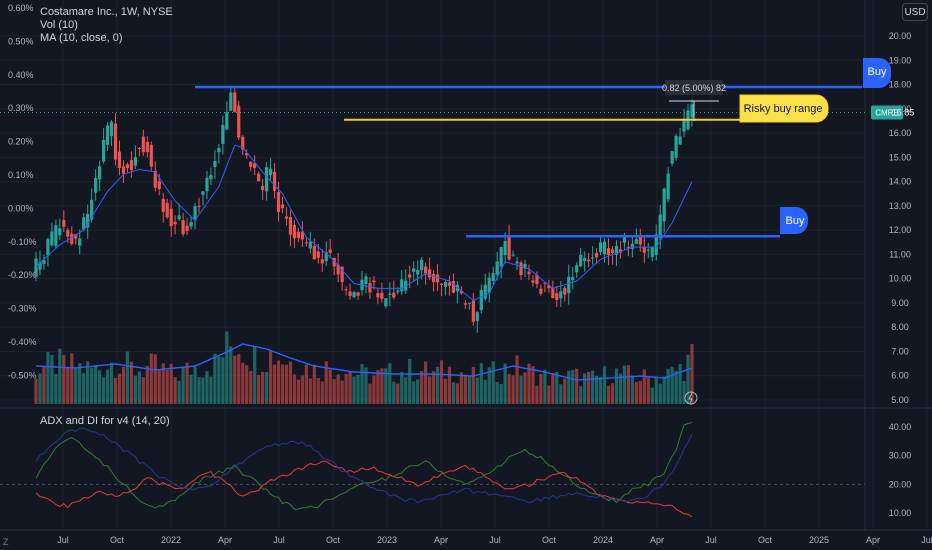 Image resolution: width=932 pixels, height=550 pixels. What do you see at coordinates (887, 112) in the screenshot?
I see `last-price-symbol-tag` at bounding box center [887, 112].